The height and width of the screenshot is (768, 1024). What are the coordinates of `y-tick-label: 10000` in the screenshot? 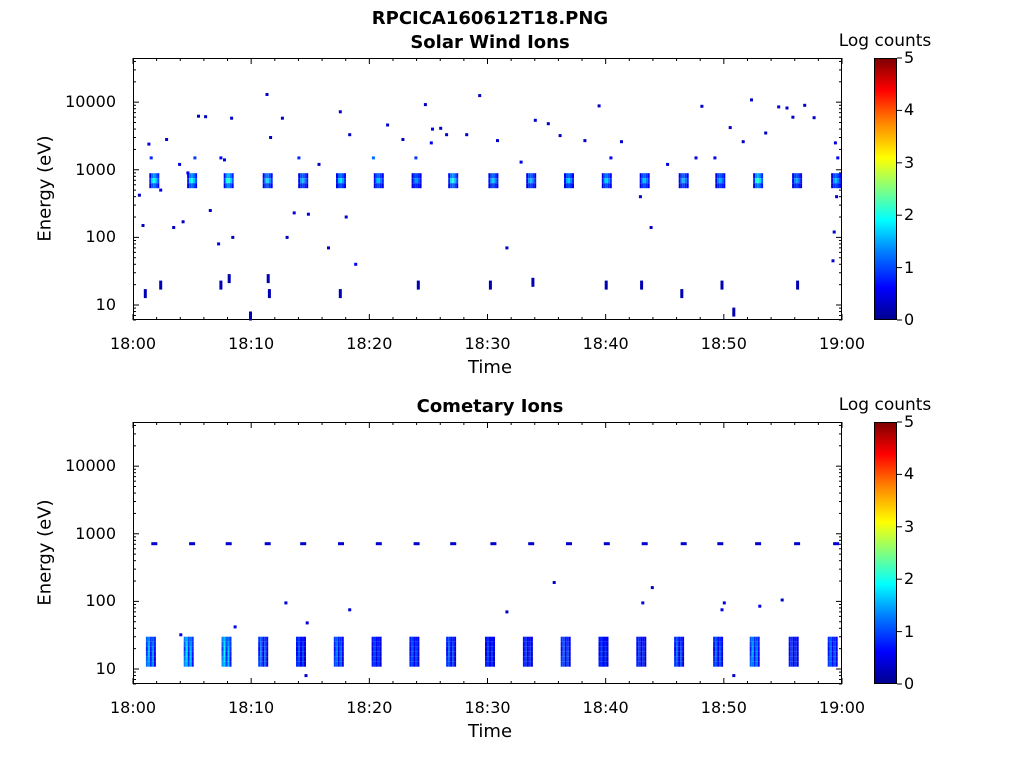 It's located at (90, 466).